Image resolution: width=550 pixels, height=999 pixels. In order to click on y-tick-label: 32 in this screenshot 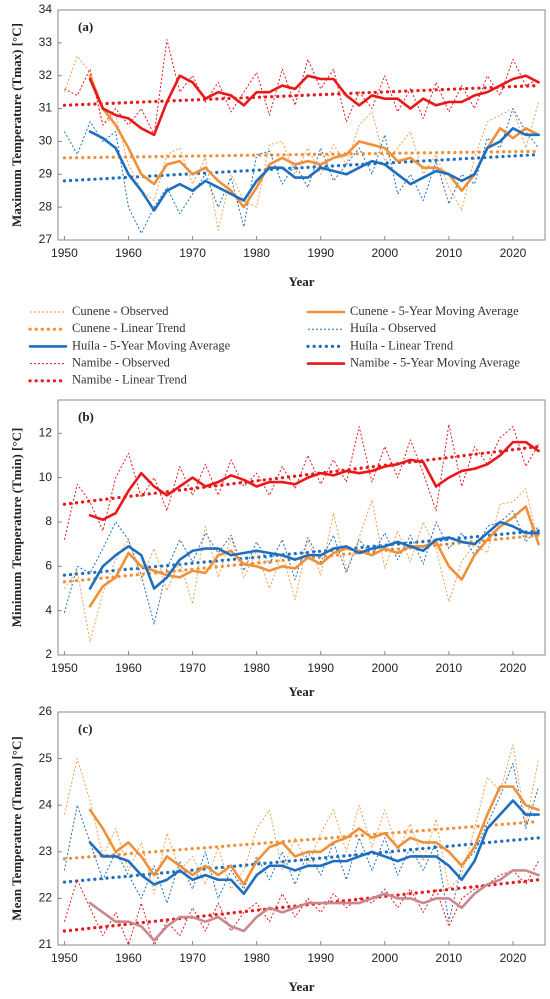, I will do `click(46, 75)`.